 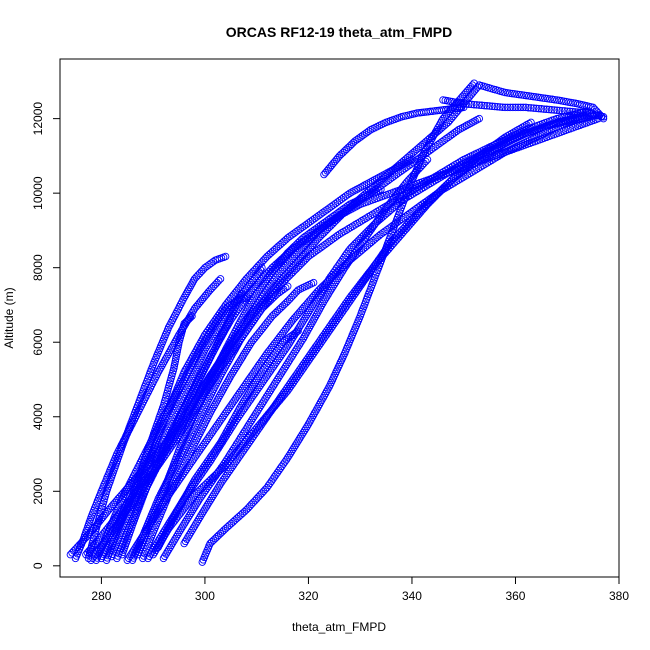 I want to click on y-tick-label: 0, so click(x=38, y=565).